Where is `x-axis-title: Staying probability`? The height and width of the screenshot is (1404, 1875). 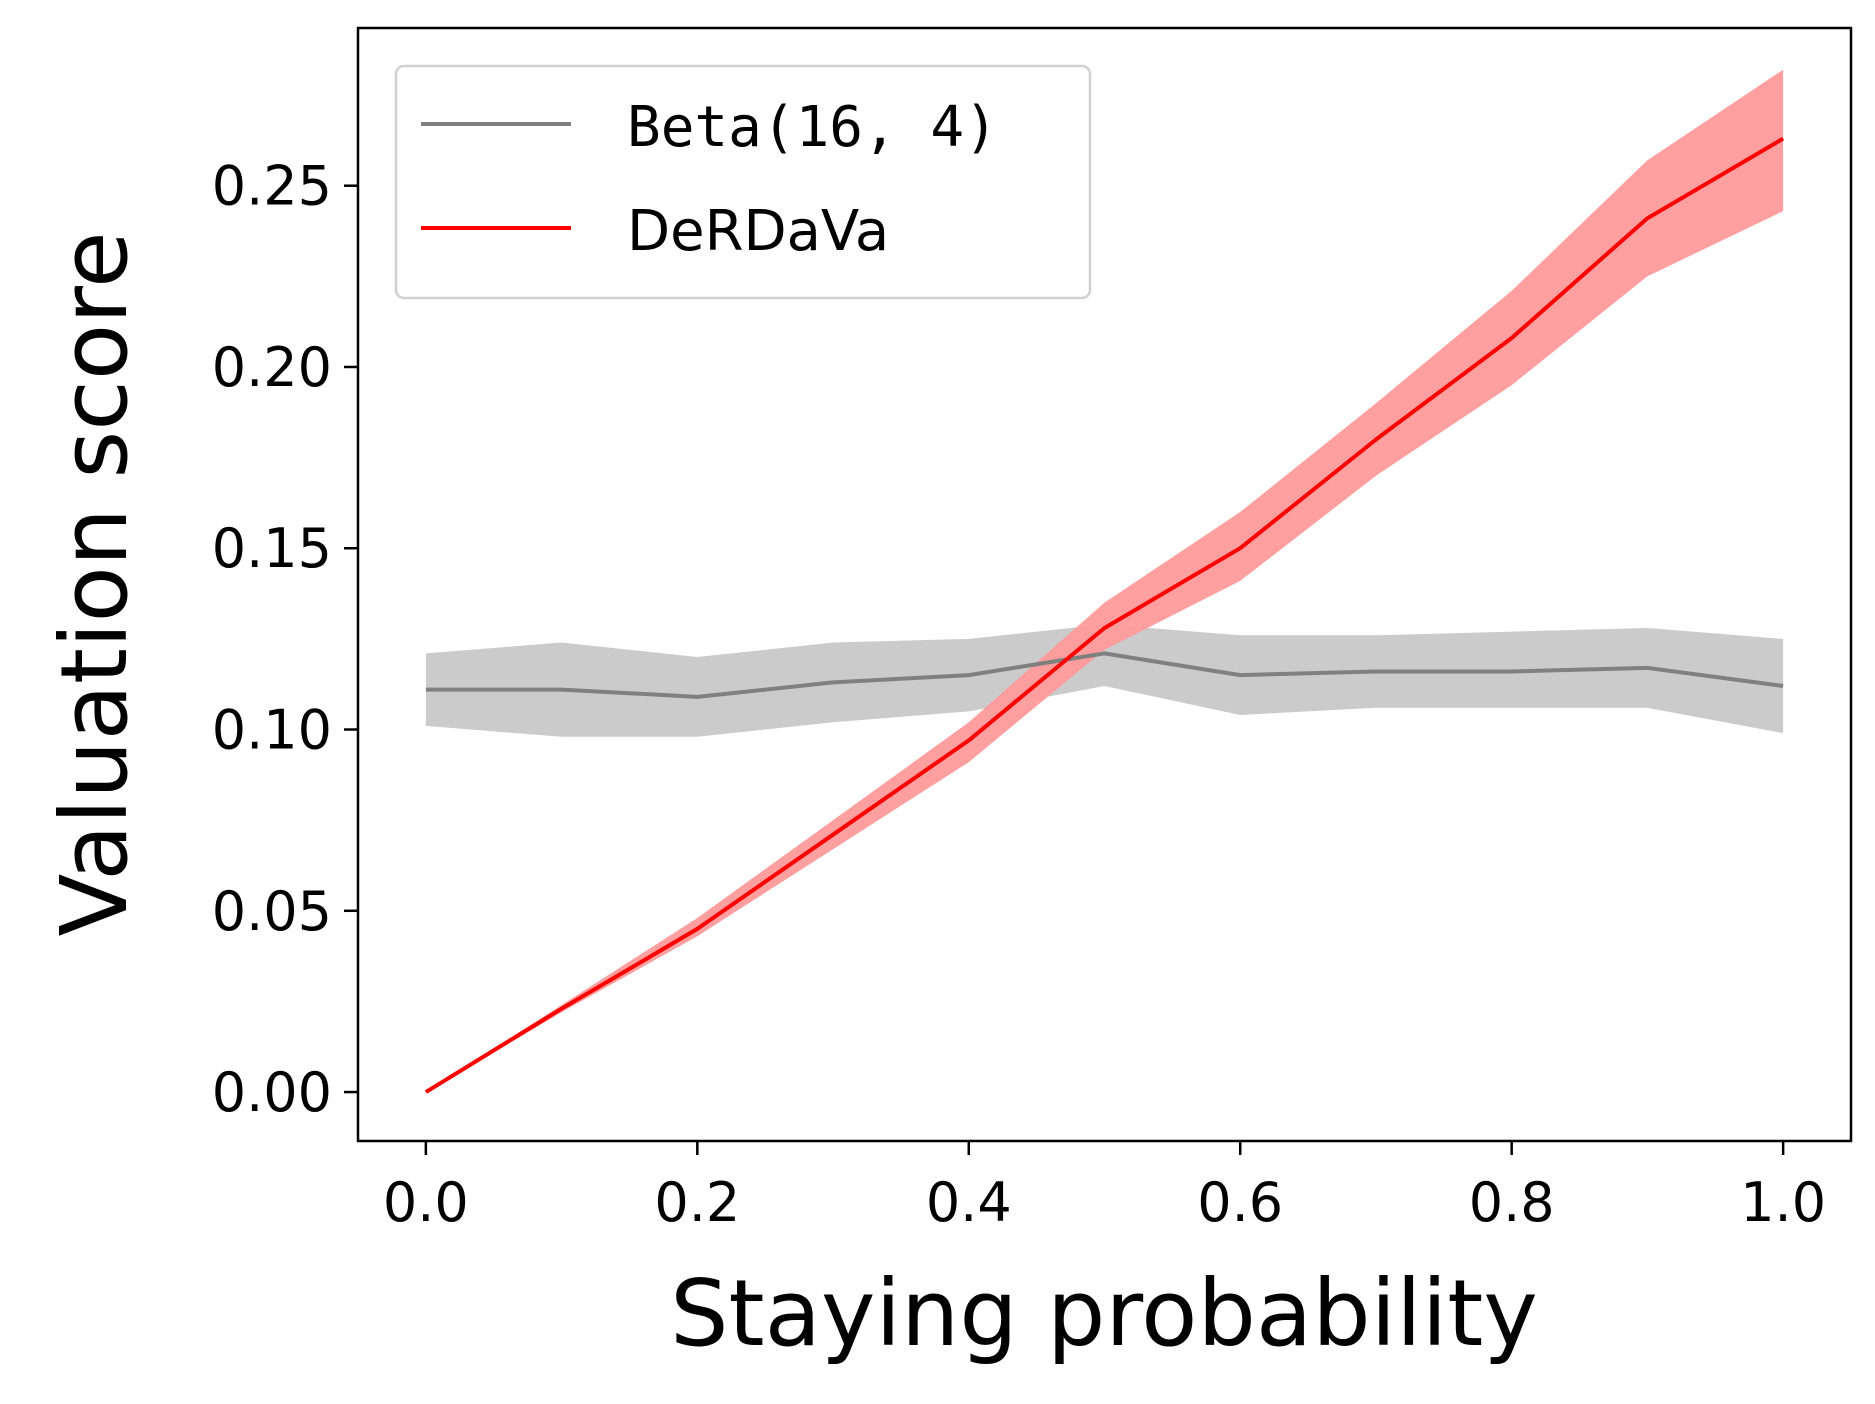 x-axis-title: Staying probability is located at coordinates (1104, 1313).